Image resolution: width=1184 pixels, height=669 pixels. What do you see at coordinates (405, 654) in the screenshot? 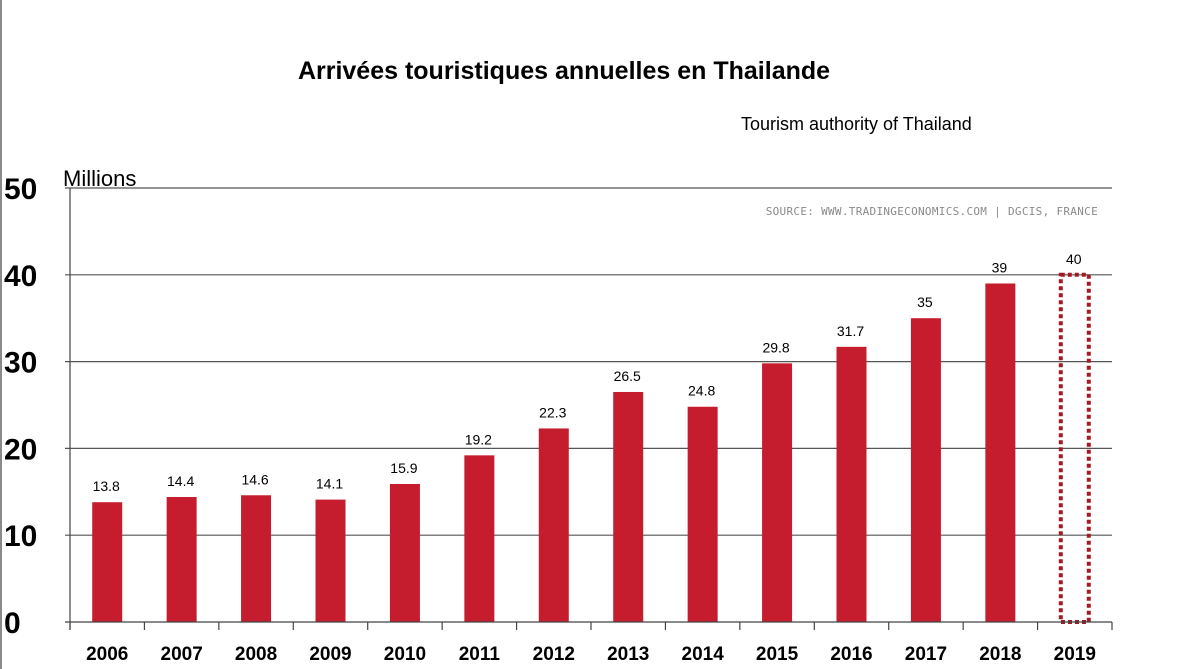
I see `x-tick-label: 2010` at bounding box center [405, 654].